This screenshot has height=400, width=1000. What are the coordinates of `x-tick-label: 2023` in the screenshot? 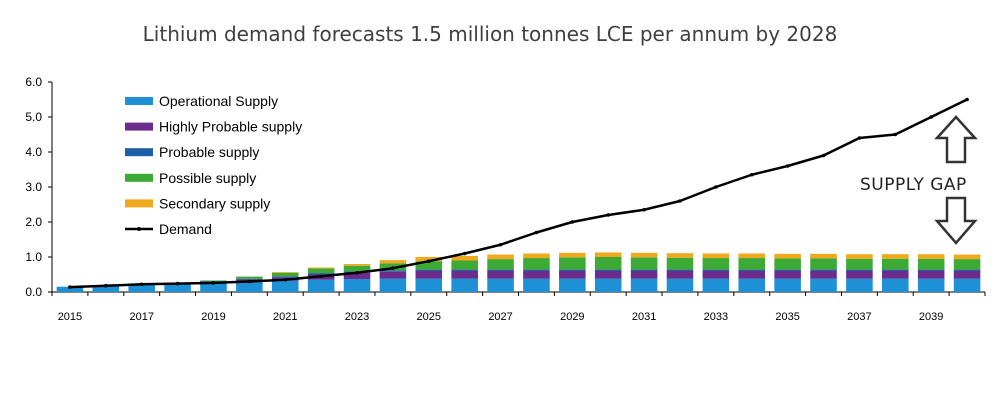 It's located at (357, 317).